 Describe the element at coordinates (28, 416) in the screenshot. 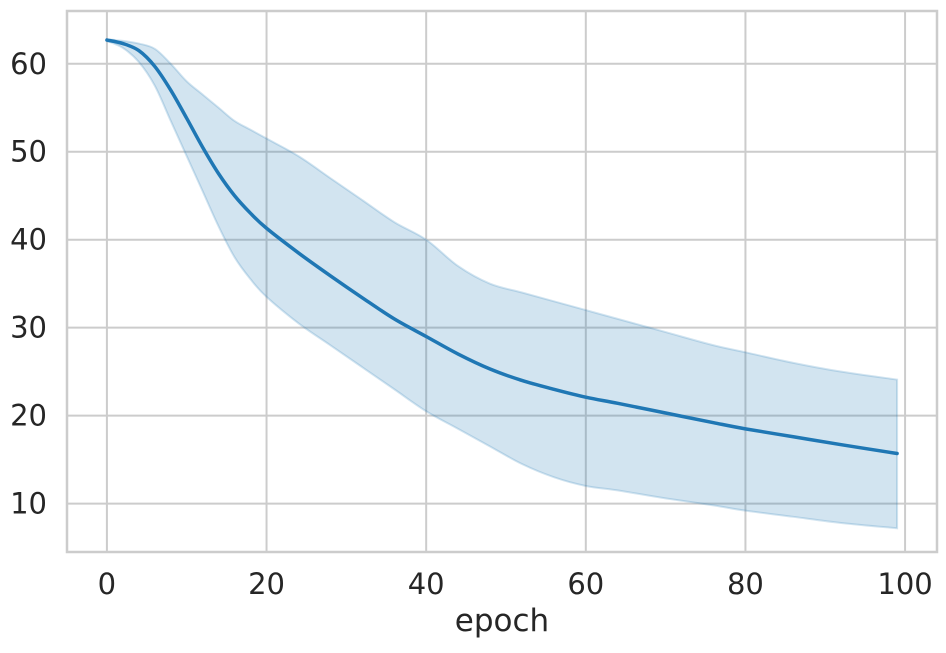

I see `y-tick-label: 20` at that location.